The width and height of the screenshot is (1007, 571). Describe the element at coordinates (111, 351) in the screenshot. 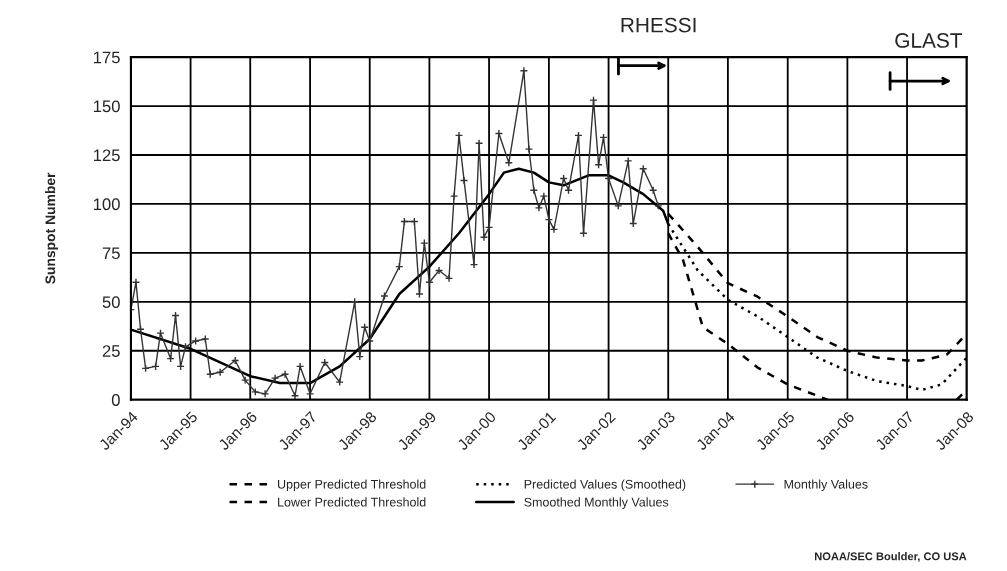

I see `y-tick-label: 25` at that location.